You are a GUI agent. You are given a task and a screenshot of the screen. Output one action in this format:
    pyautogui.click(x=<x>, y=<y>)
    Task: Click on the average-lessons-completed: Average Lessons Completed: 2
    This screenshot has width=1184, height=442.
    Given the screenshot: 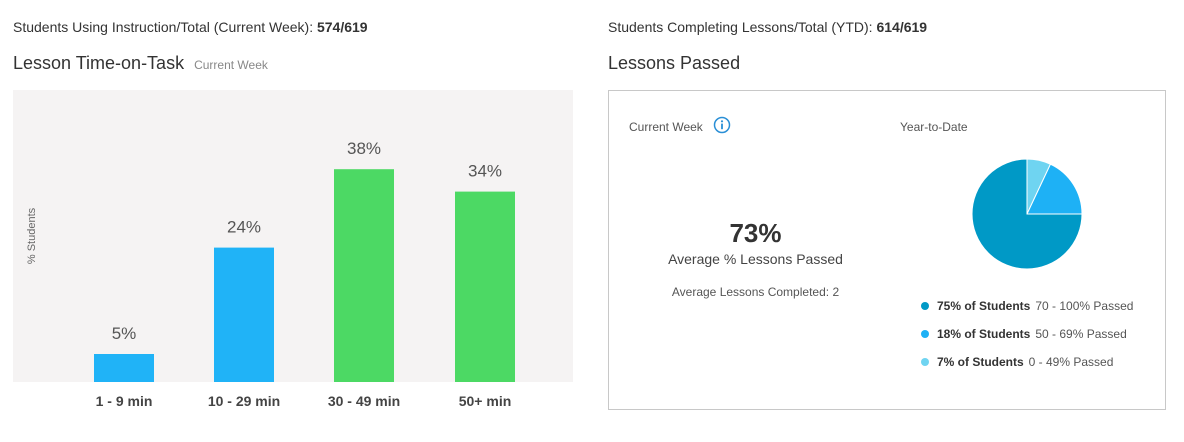 What is the action you would take?
    pyautogui.click(x=755, y=292)
    